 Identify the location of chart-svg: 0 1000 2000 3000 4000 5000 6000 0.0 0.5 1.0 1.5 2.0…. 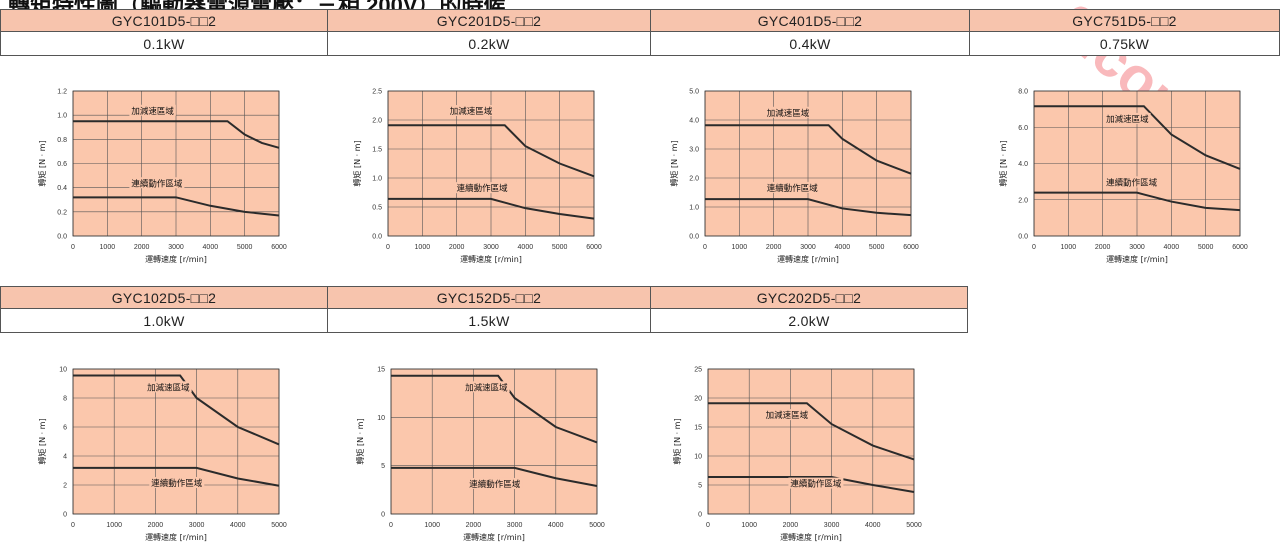
(477, 177).